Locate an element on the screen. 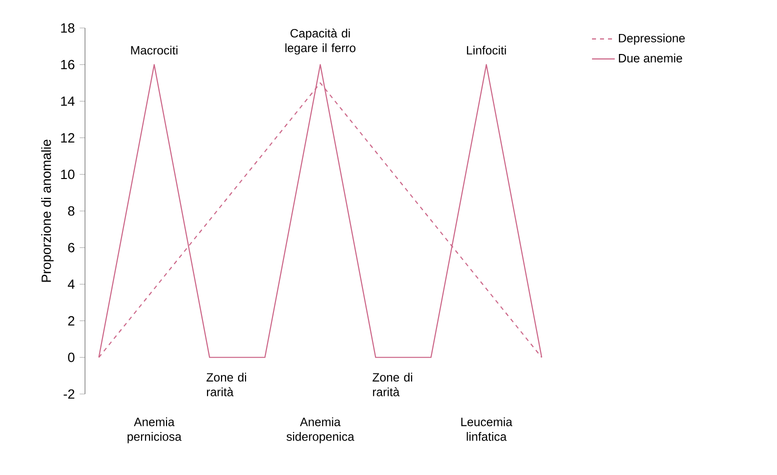 Image resolution: width=777 pixels, height=475 pixels. annotation: Macrociti is located at coordinates (154, 50).